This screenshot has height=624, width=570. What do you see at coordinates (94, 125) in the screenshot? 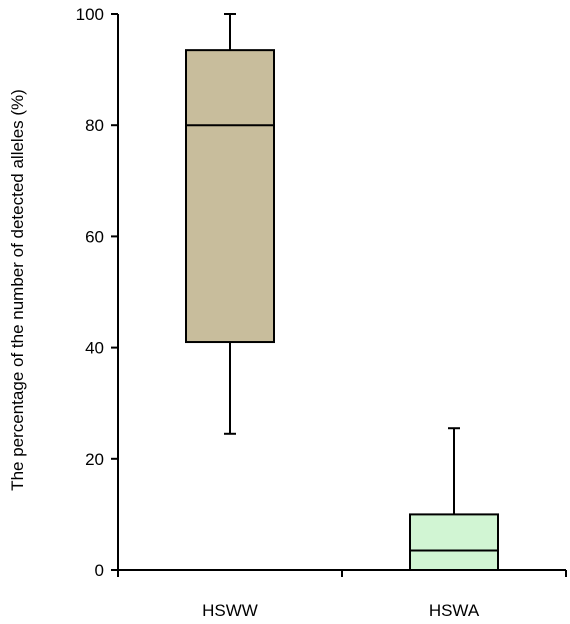
I see `y-tick-label: 80` at bounding box center [94, 125].